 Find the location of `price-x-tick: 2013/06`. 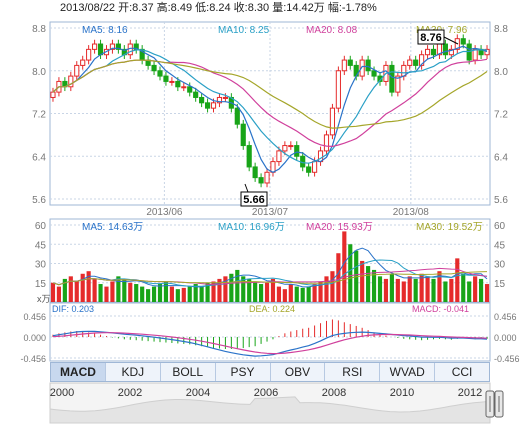

price-x-tick: 2013/06 is located at coordinates (164, 212).